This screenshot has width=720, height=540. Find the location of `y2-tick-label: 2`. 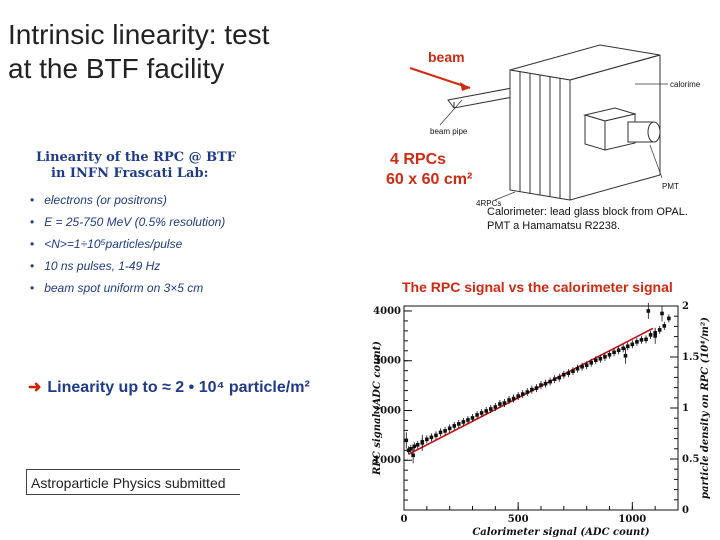

y2-tick-label: 2 is located at coordinates (685, 306).